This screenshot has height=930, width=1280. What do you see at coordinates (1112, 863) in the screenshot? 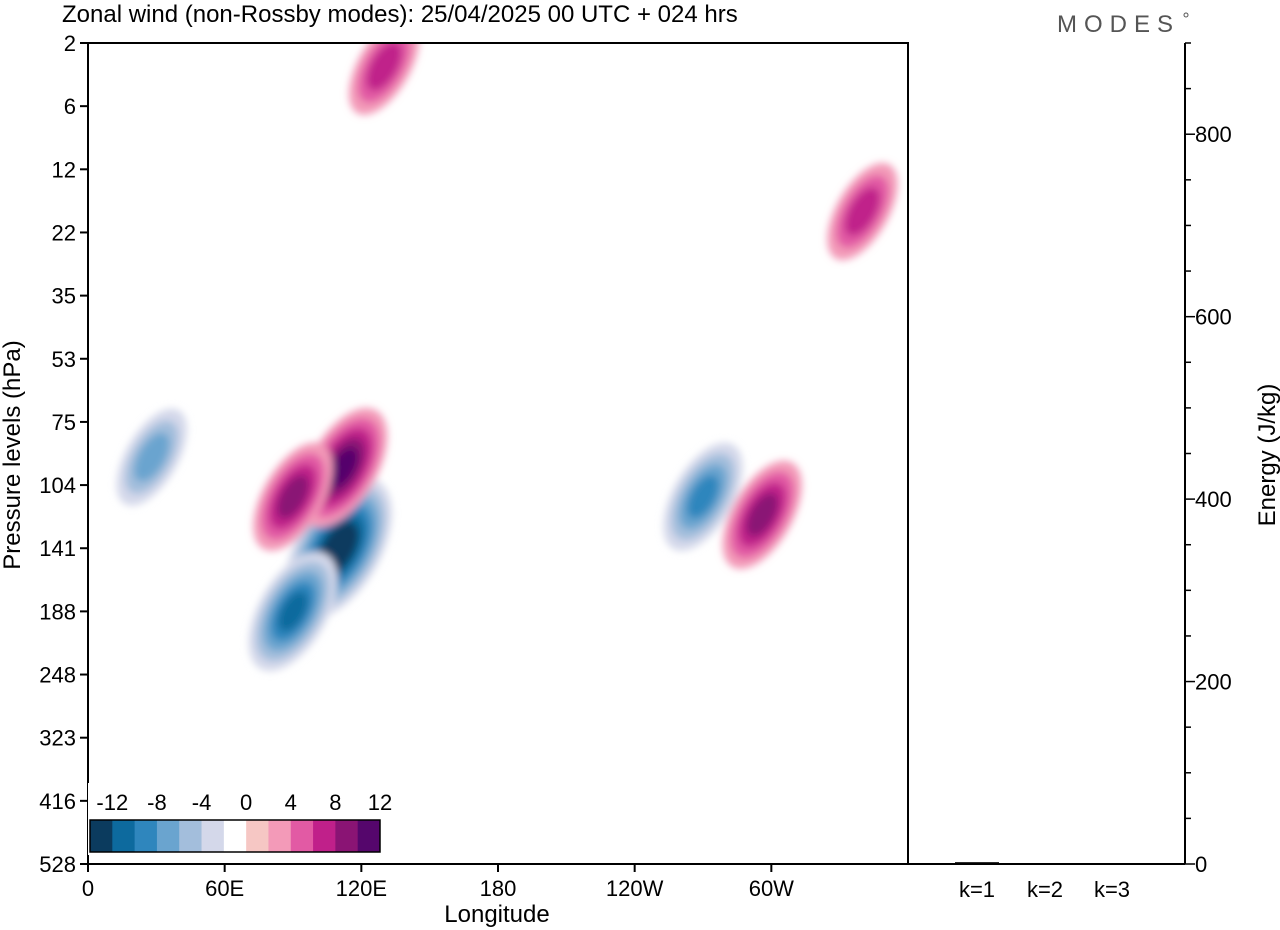
I see `energy-bar-k=3` at bounding box center [1112, 863].